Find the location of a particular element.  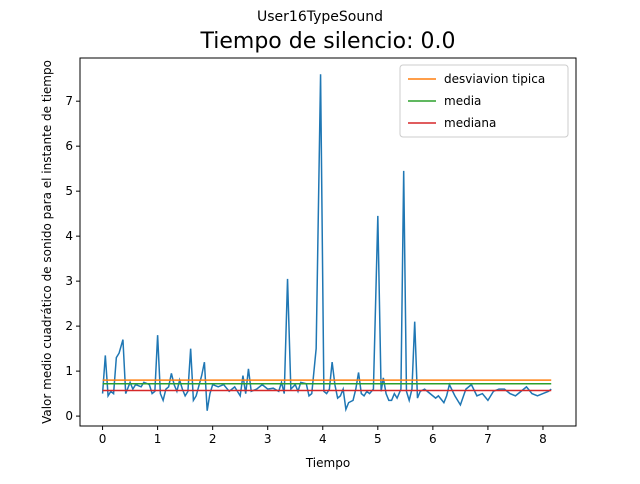

legend-label: media is located at coordinates (462, 101).